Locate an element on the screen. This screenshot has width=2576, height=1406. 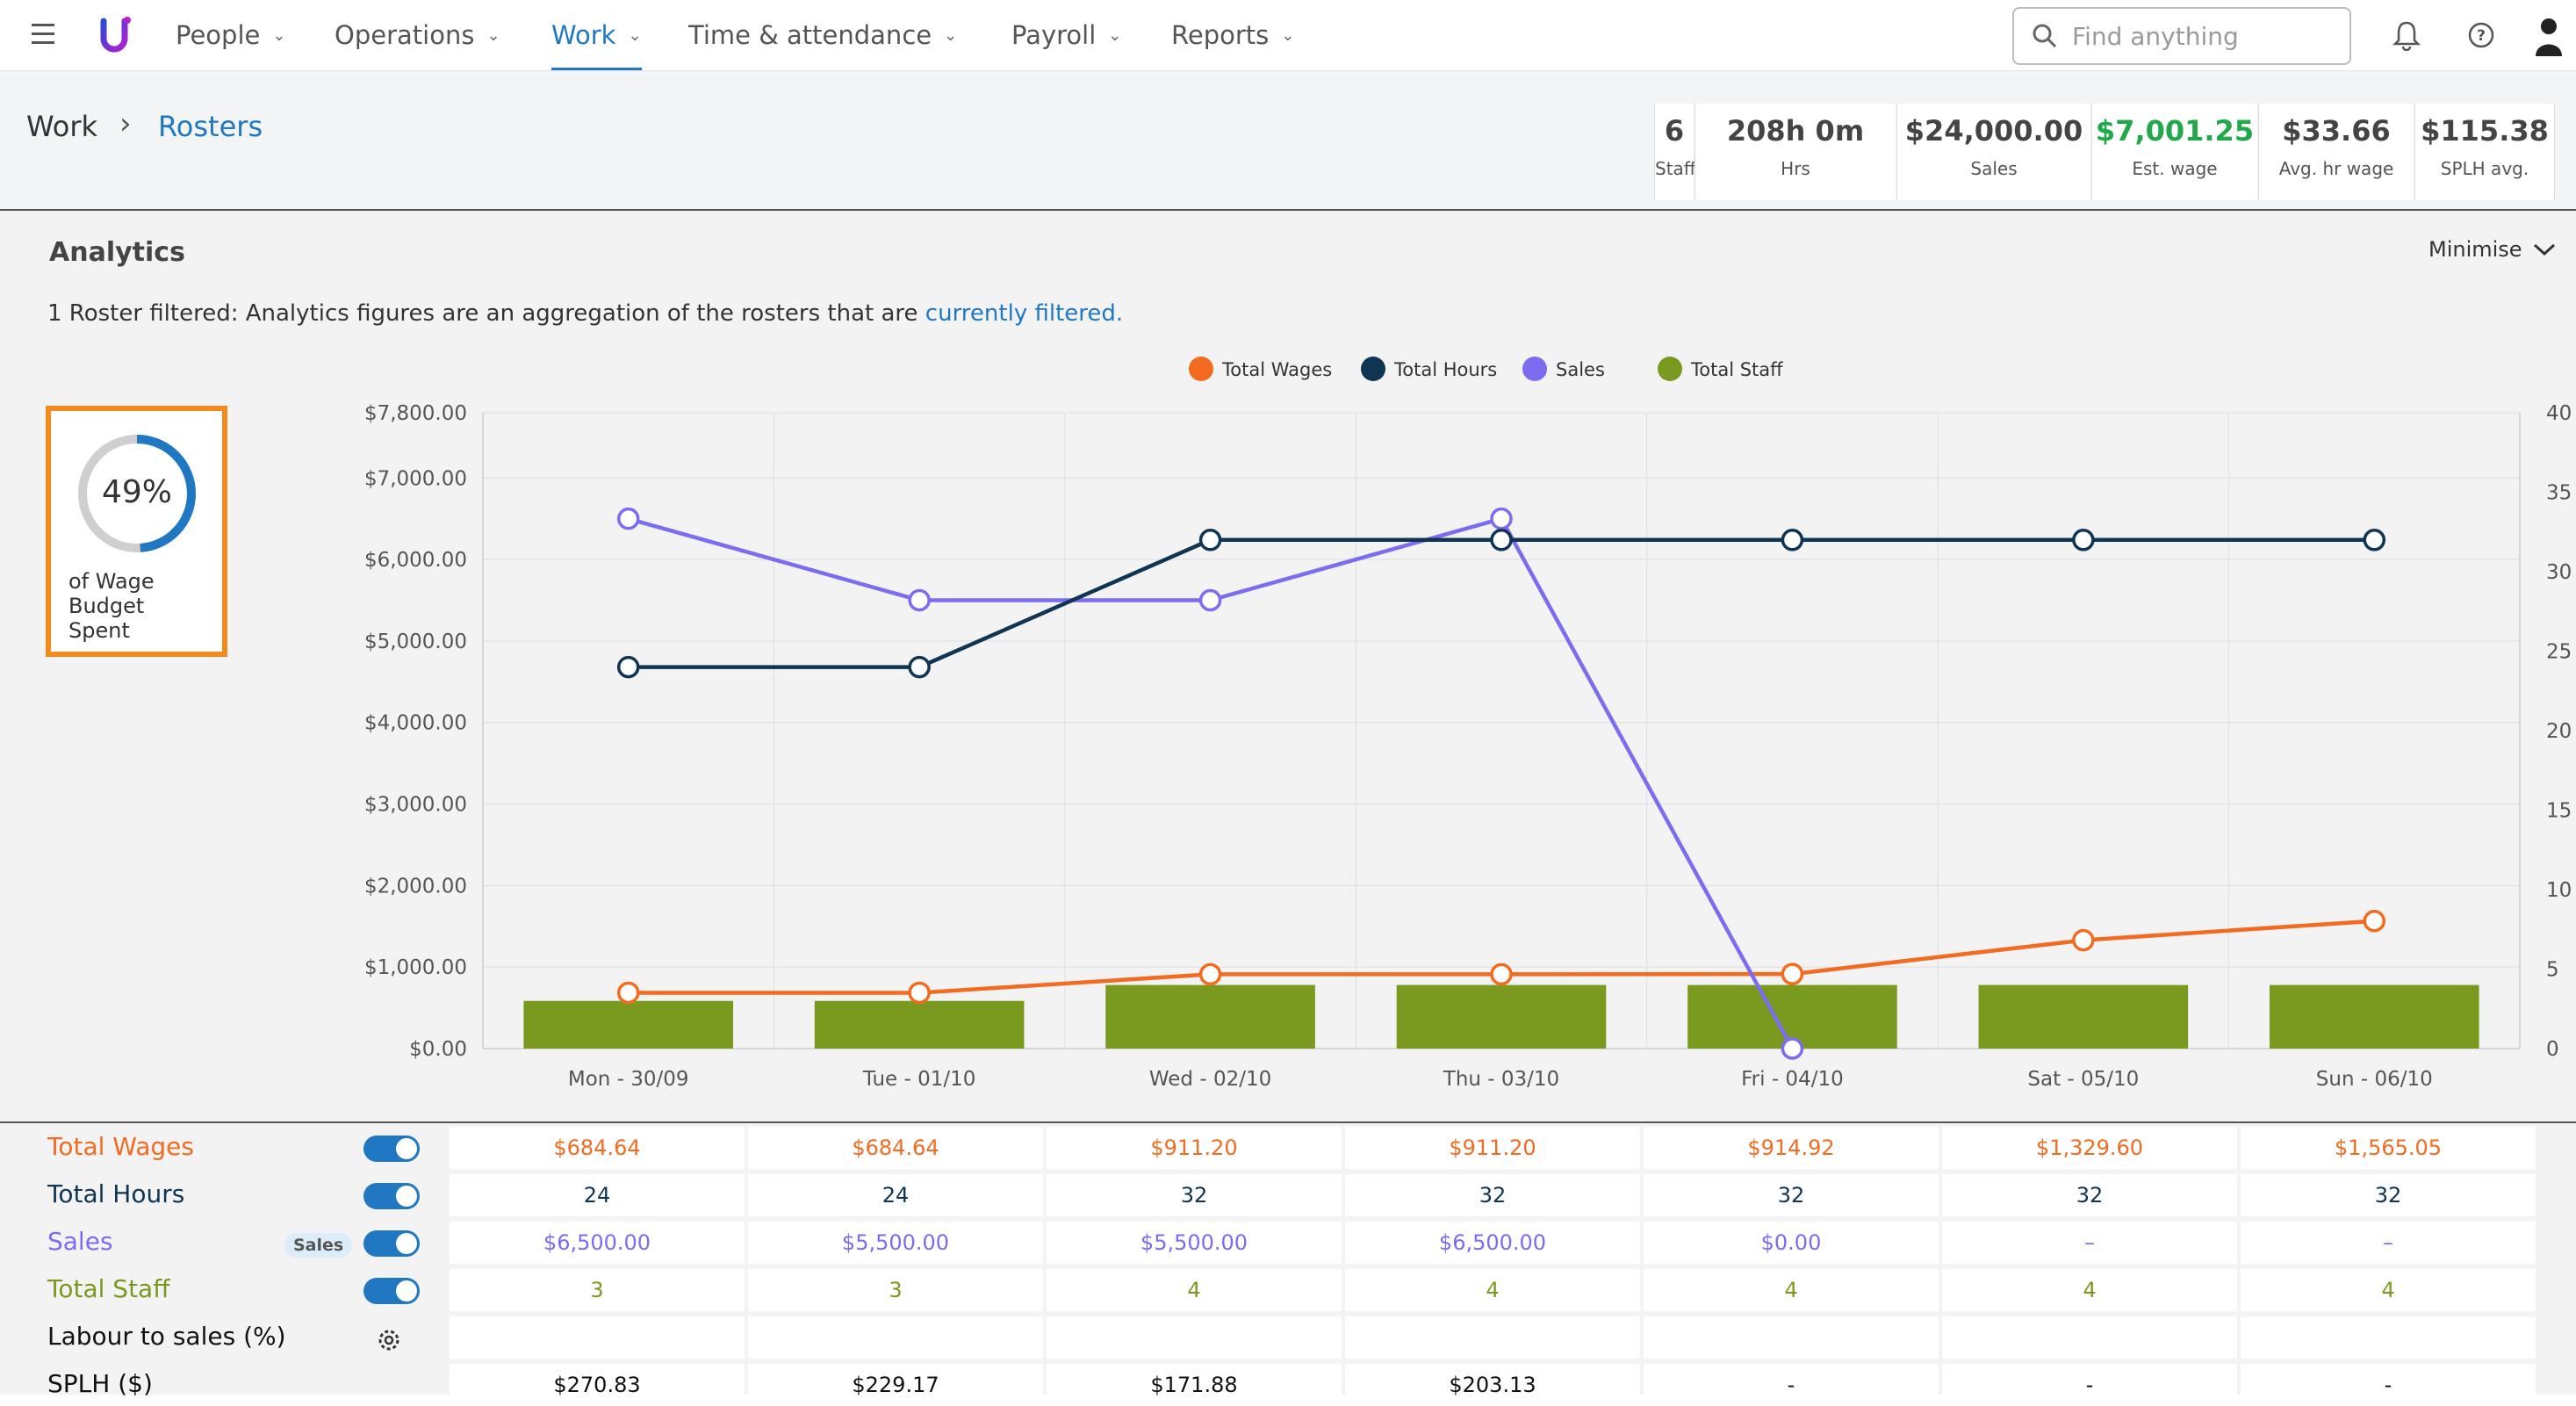
stat-avg-wage-label: Avg. hr wage is located at coordinates (2336, 168).